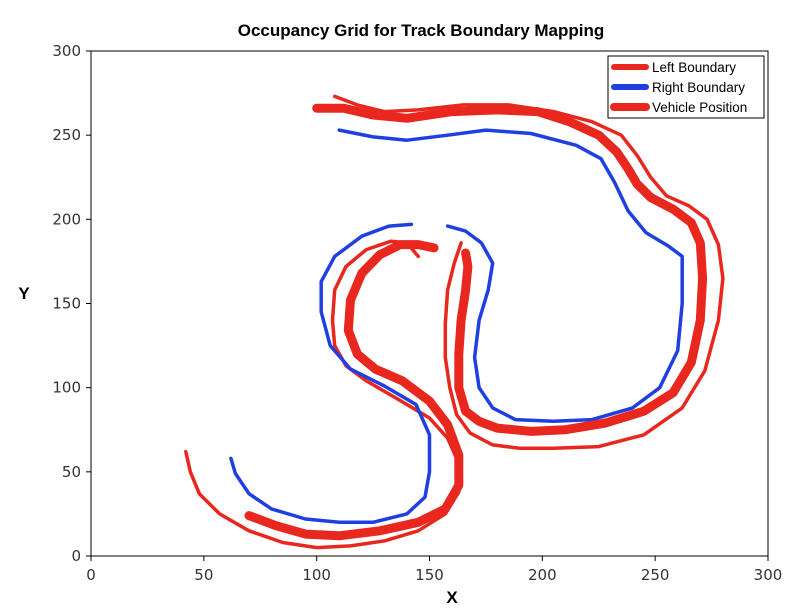 The height and width of the screenshot is (612, 800). What do you see at coordinates (66, 304) in the screenshot?
I see `y-tick-label: 150` at bounding box center [66, 304].